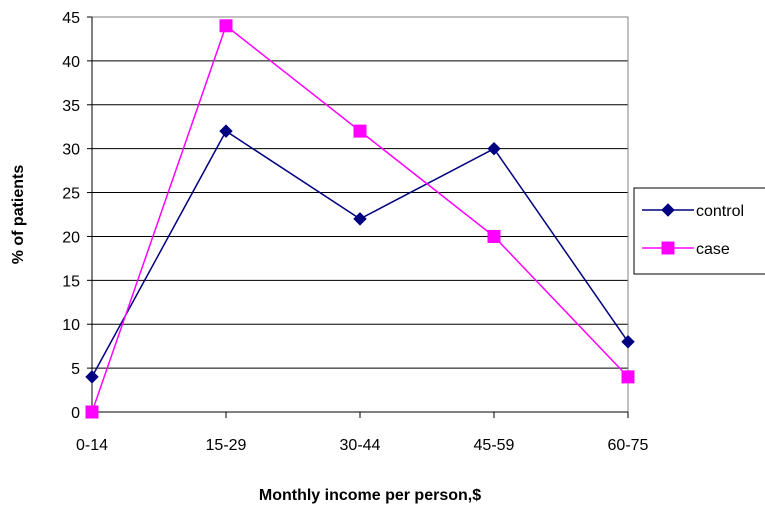 The width and height of the screenshot is (765, 512). I want to click on x-tick-label: 30-44, so click(360, 445).